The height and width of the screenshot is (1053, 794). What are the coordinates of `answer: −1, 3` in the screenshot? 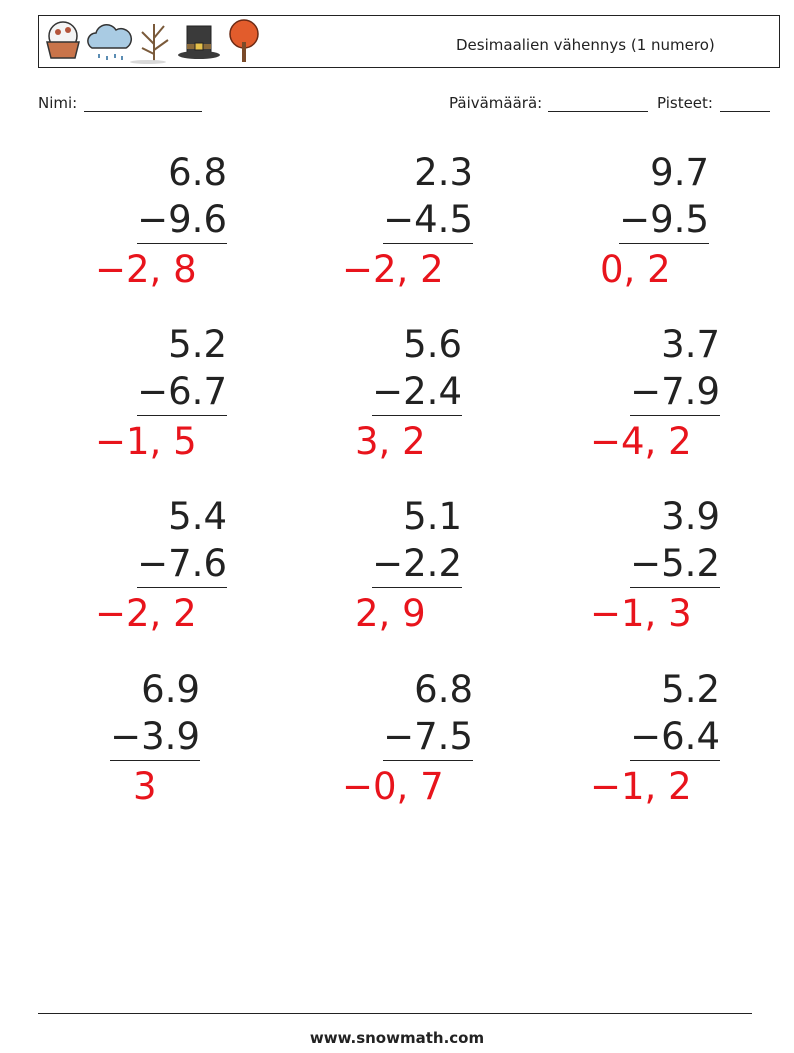 It's located at (641, 613).